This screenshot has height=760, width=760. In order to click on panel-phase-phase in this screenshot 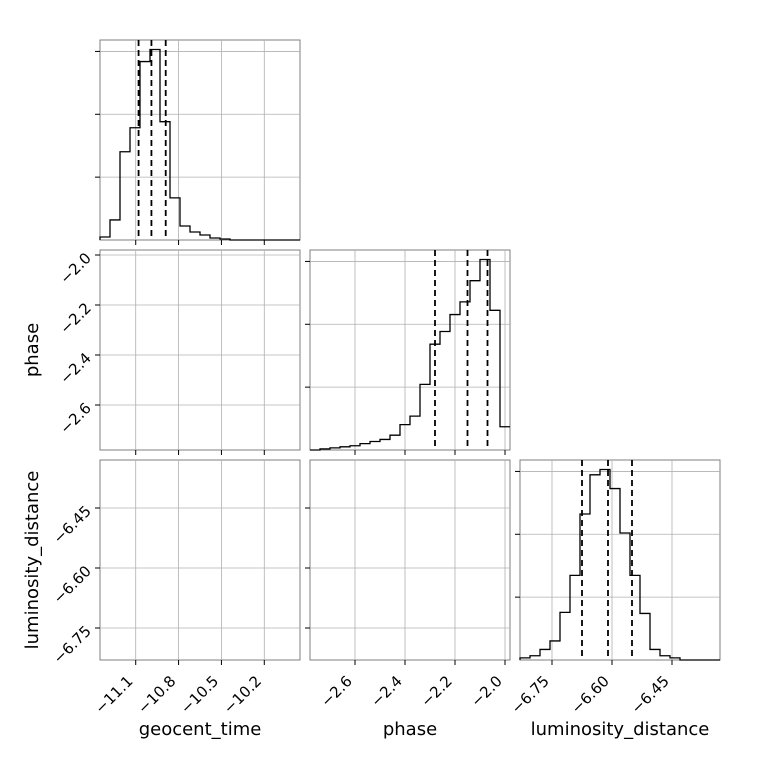, I will do `click(408, 352)`.